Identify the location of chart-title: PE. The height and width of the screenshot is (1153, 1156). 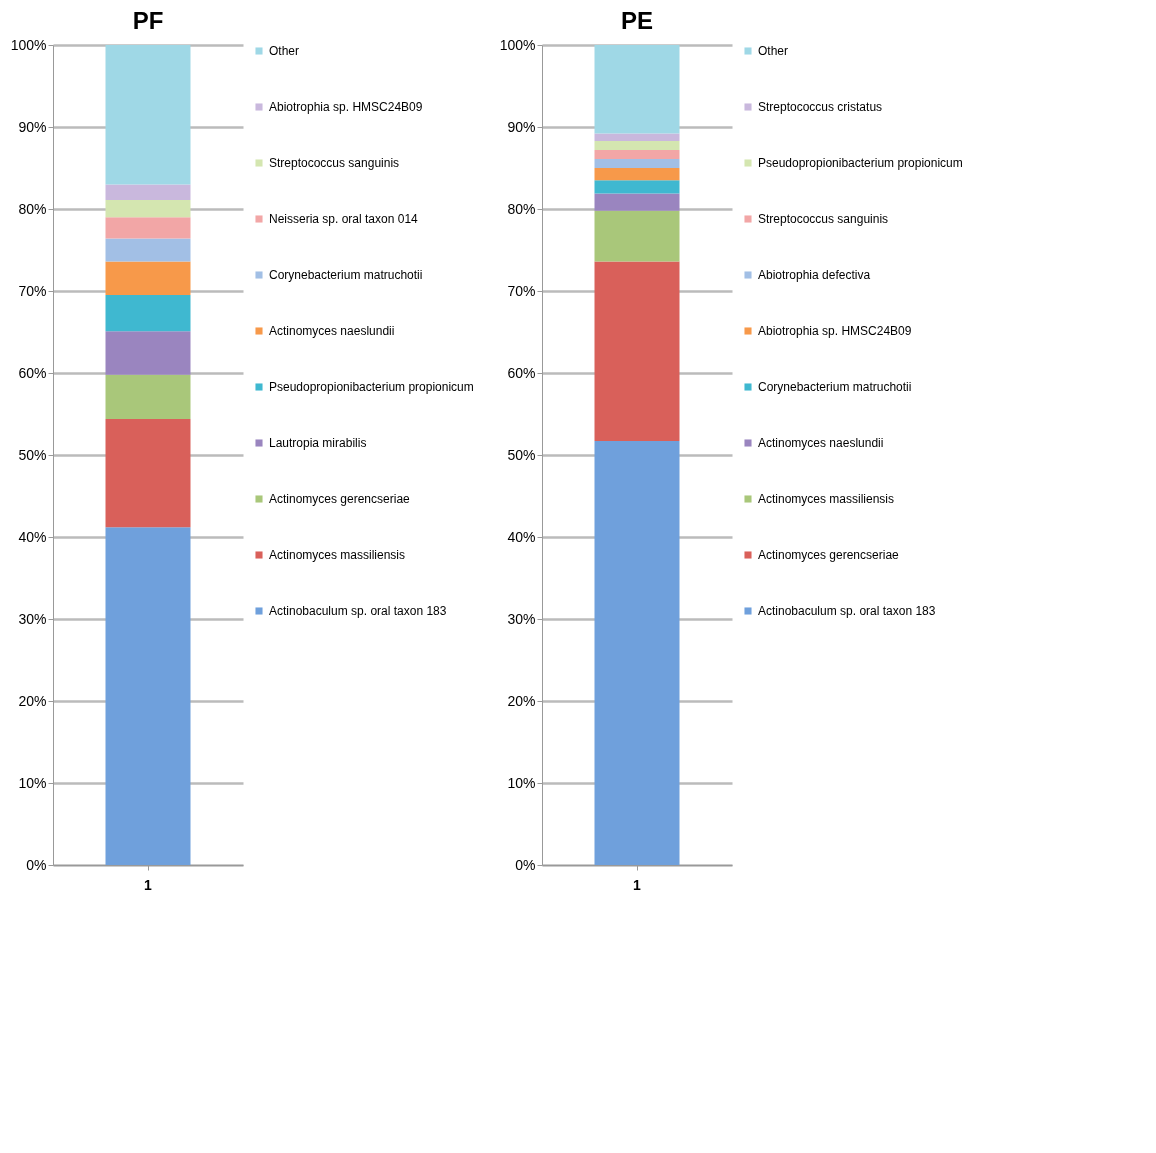
(637, 20).